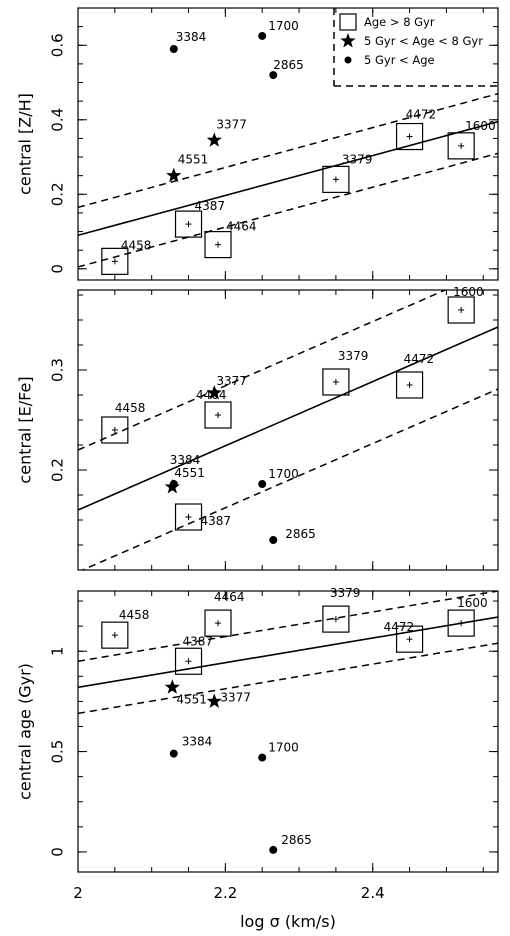  I want to click on x-axis-label: log σ (km/s), so click(288, 921).